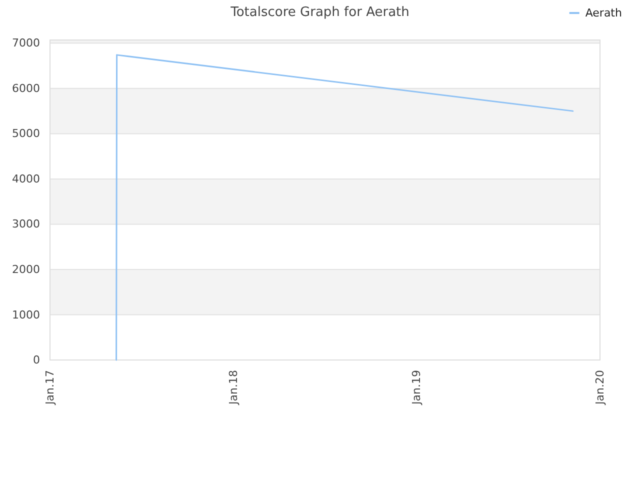 The width and height of the screenshot is (640, 480). What do you see at coordinates (26, 179) in the screenshot?
I see `y-tick-label: 4000` at bounding box center [26, 179].